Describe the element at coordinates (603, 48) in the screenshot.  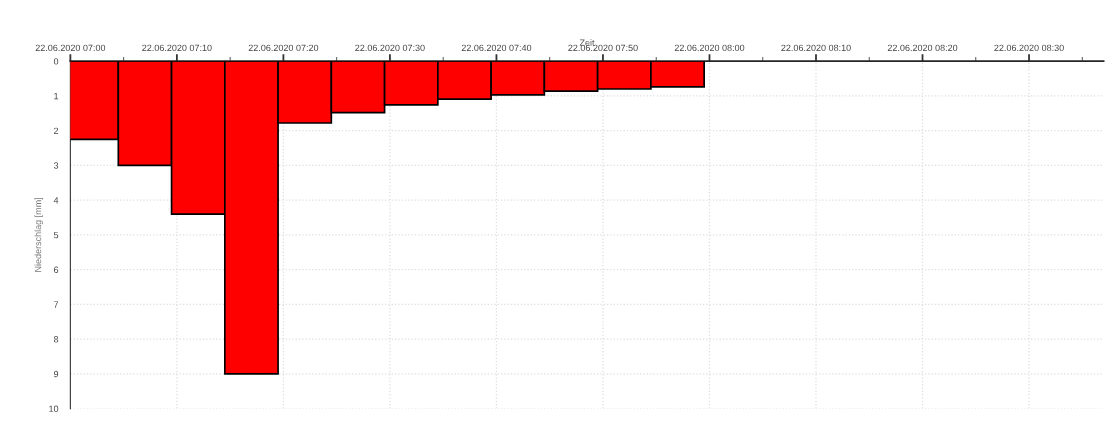
I see `x-tick-label: 22.06.2020 07:50` at that location.